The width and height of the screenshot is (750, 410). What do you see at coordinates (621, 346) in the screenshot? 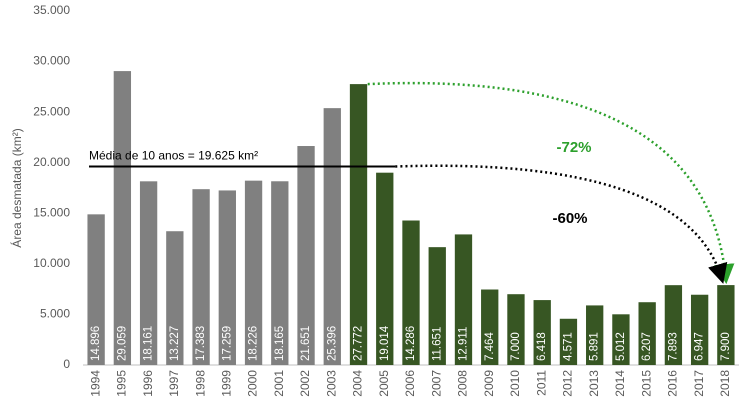
I see `value-label: 5.012` at bounding box center [621, 346].